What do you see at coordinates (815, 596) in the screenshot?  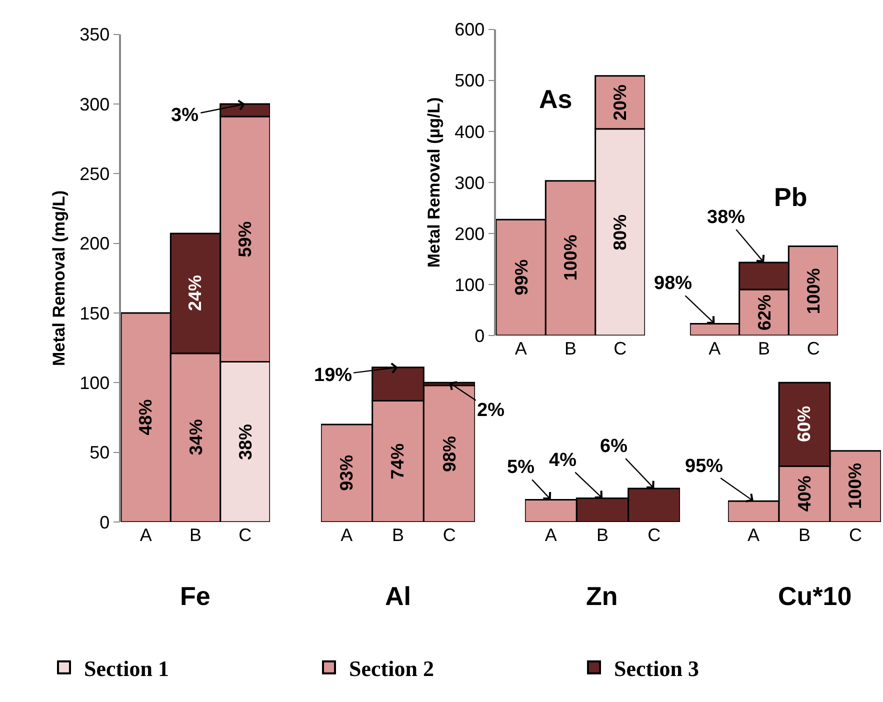 I see `text: Cu*10` at bounding box center [815, 596].